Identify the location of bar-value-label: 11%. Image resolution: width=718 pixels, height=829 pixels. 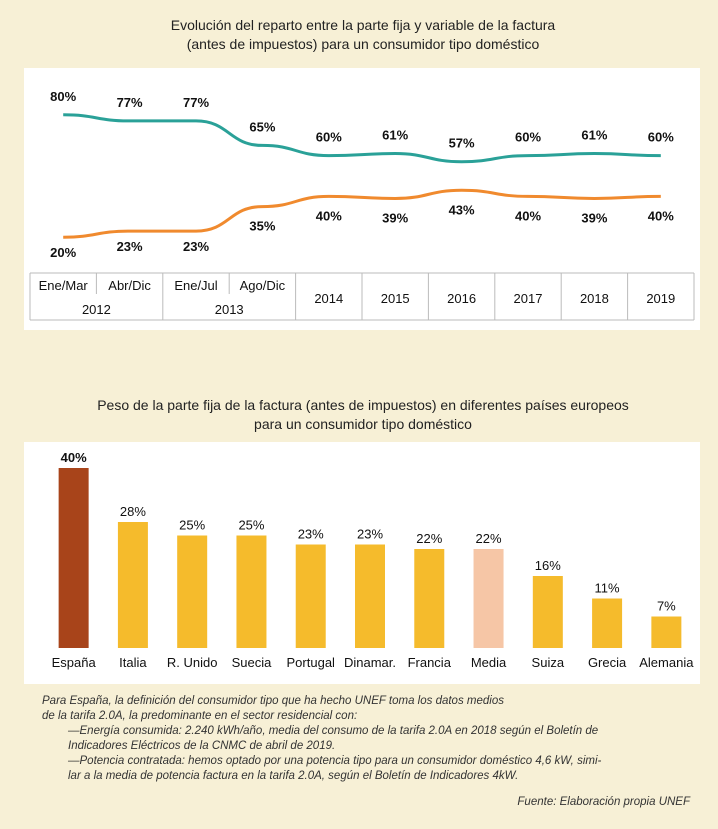
(607, 588).